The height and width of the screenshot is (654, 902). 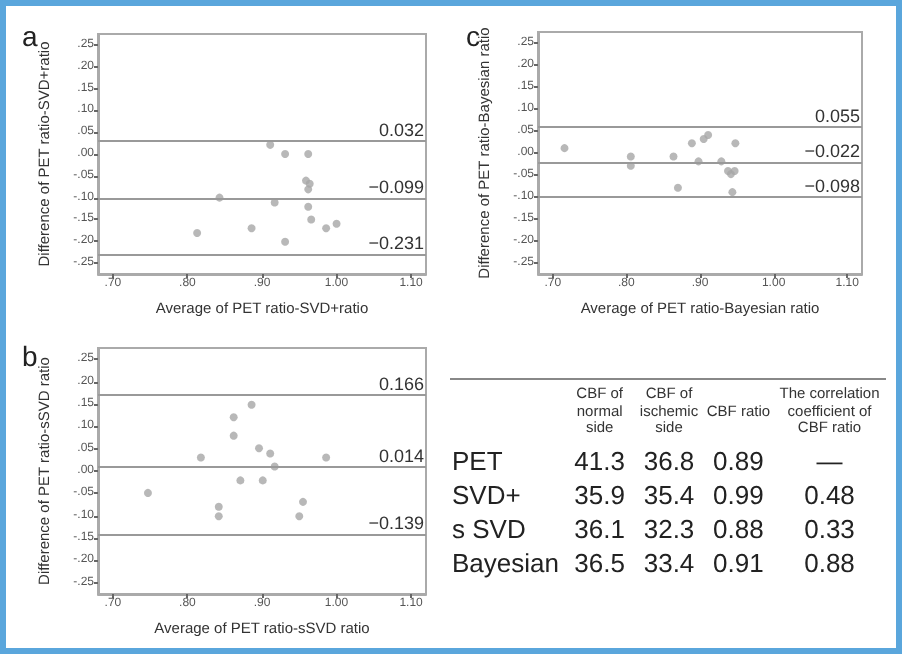 I want to click on text: 36.5, so click(x=599, y=562).